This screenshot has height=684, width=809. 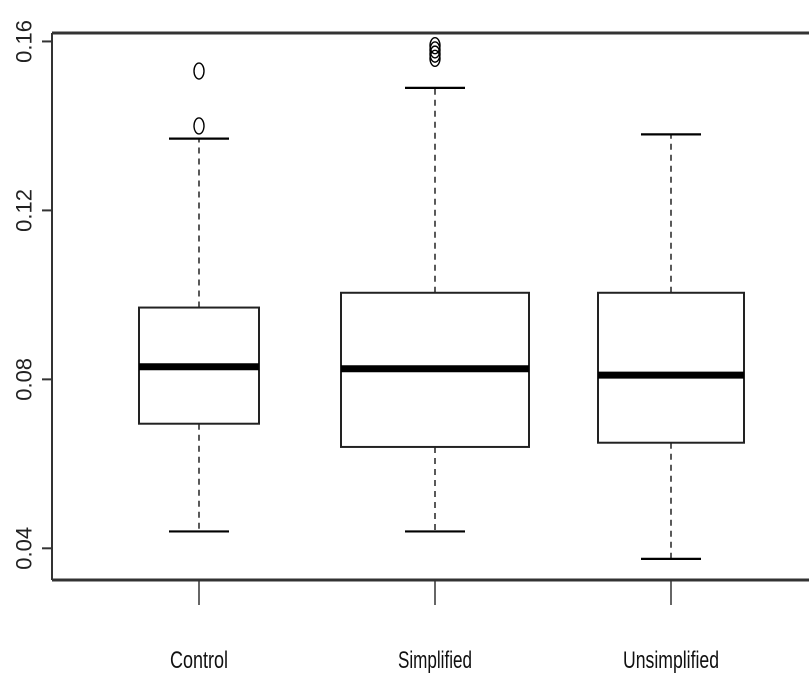 What do you see at coordinates (444, 627) in the screenshot?
I see `x-axis: Control Simplified Unsimplified` at bounding box center [444, 627].